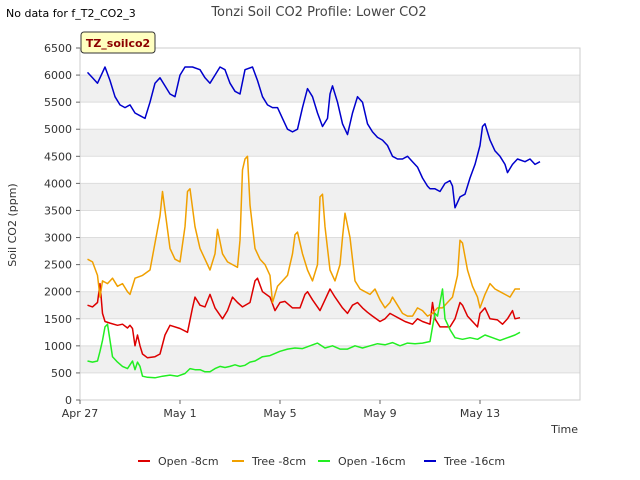  Describe the element at coordinates (58, 156) in the screenshot. I see `y-tick-label: 4500` at that location.